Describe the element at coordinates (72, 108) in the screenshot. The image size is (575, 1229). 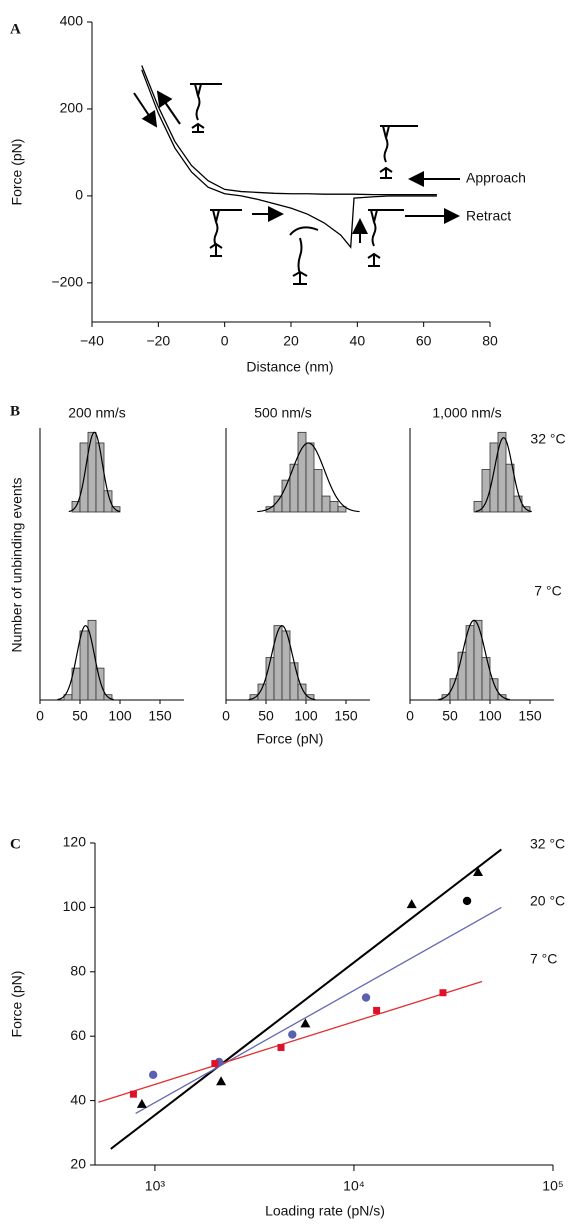
I see `y-tick-label: 200` at that location.